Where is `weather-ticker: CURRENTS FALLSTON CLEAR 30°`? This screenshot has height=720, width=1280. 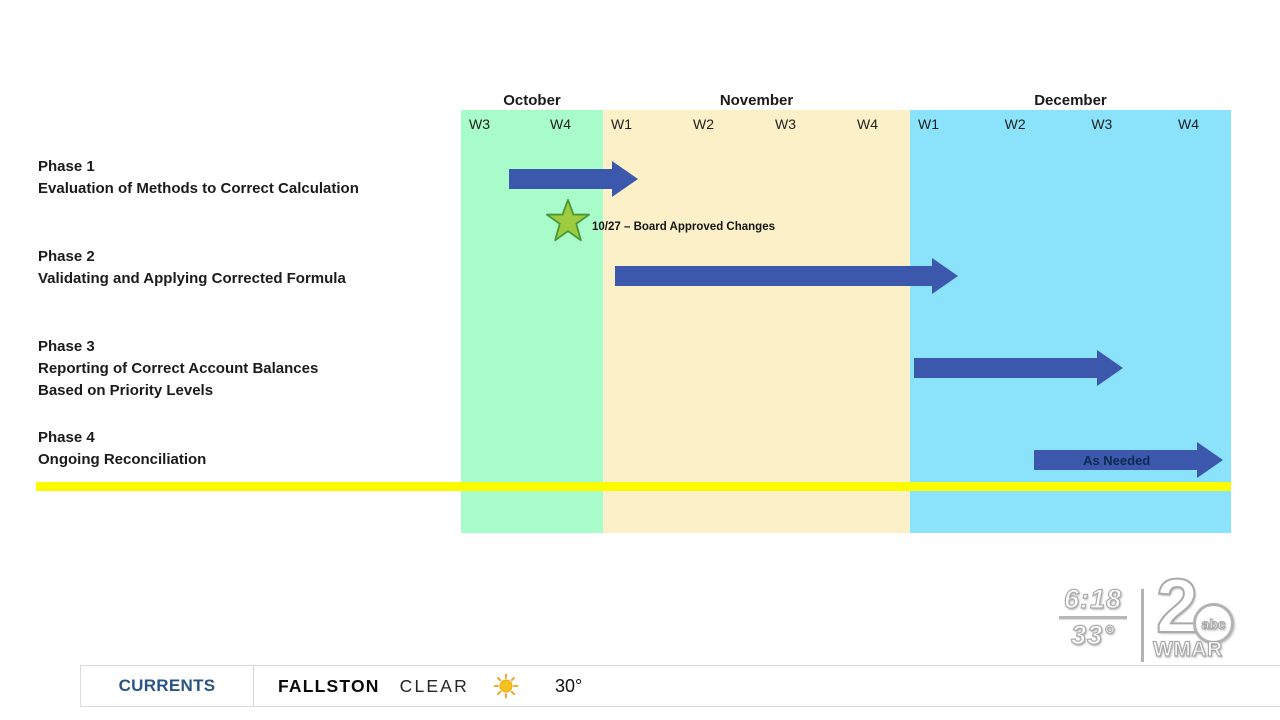 weather-ticker: CURRENTS FALLSTON CLEAR 30° is located at coordinates (680, 686).